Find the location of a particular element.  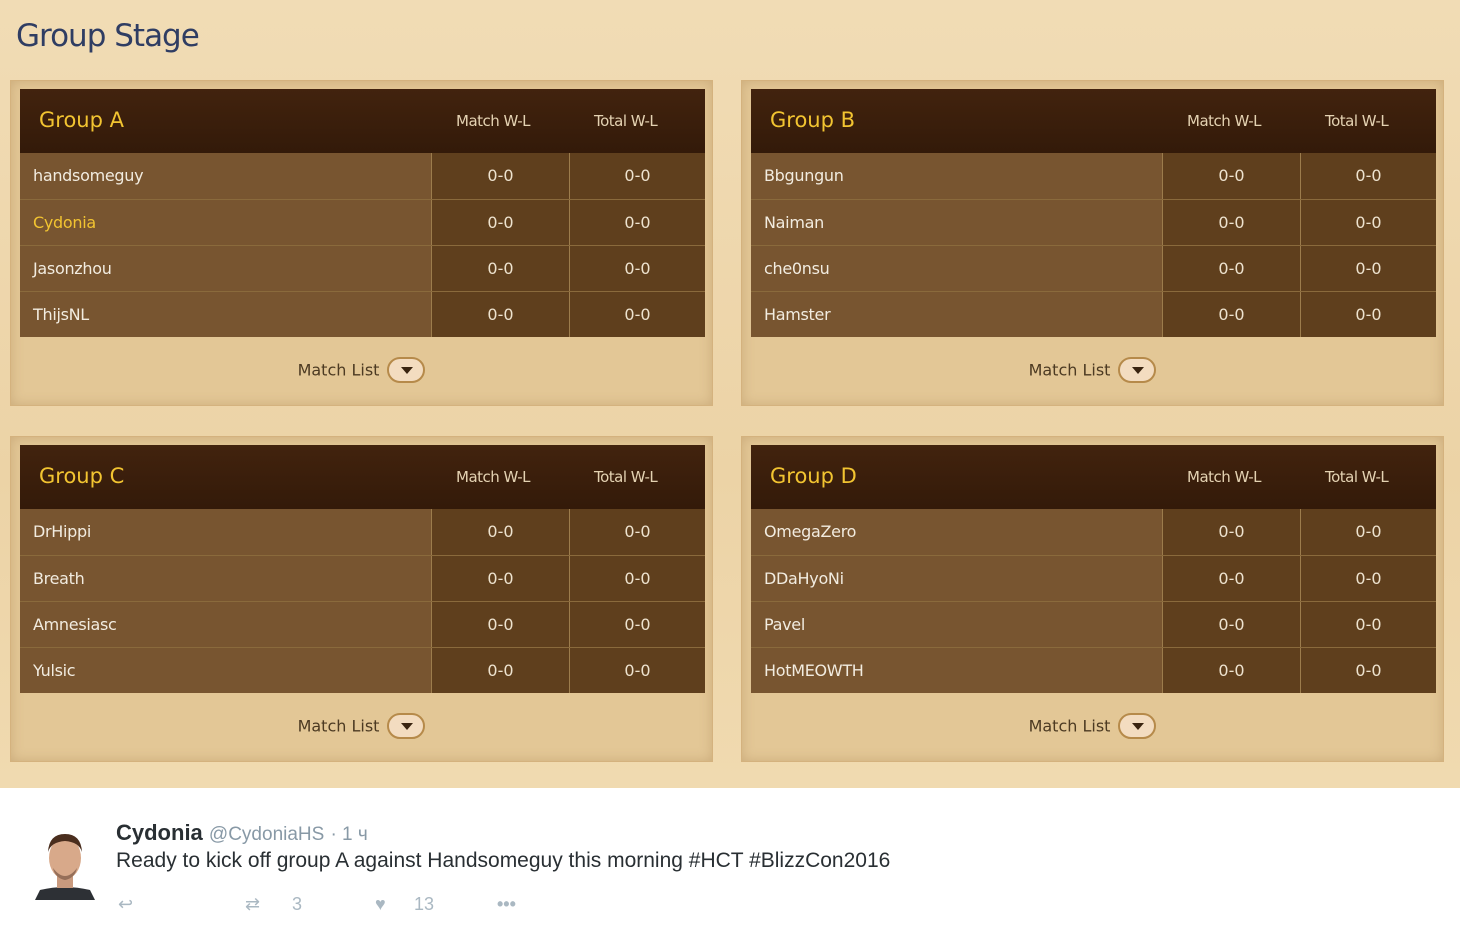

retweet-count: 3 is located at coordinates (297, 904).